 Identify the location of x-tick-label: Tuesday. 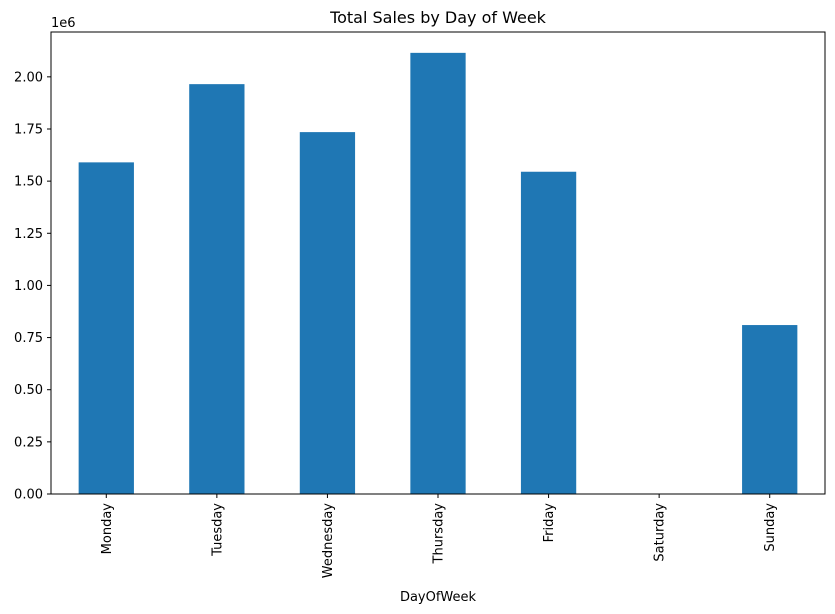
(217, 530).